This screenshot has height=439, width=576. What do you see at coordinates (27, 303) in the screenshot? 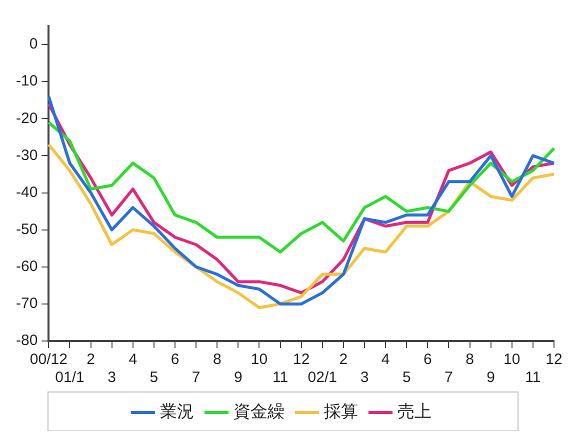
I see `y-tick-label: -70` at bounding box center [27, 303].